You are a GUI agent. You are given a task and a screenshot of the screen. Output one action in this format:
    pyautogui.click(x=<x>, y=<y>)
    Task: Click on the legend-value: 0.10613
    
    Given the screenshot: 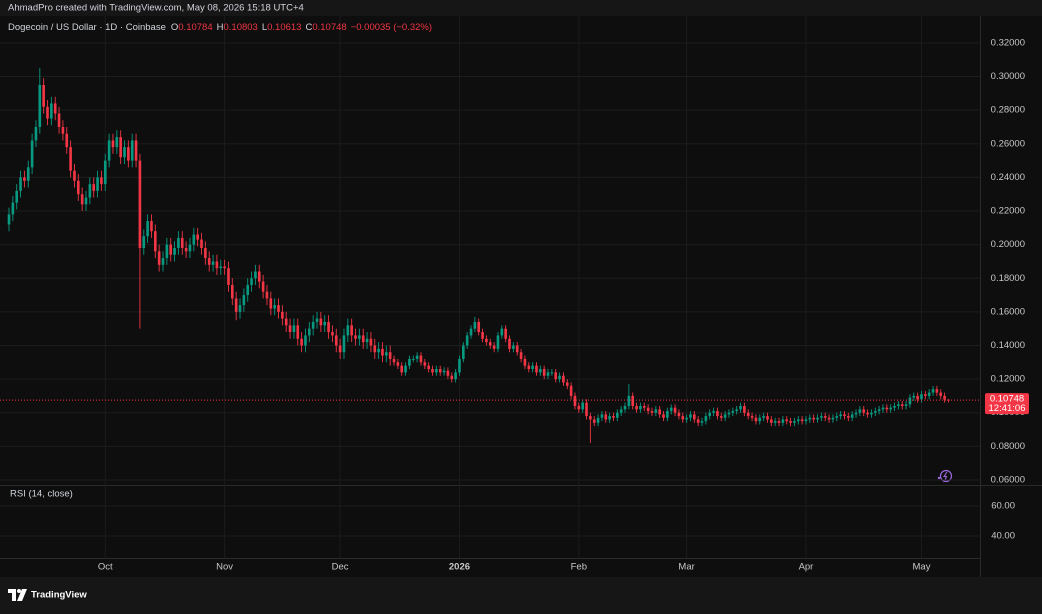 What is the action you would take?
    pyautogui.click(x=284, y=27)
    